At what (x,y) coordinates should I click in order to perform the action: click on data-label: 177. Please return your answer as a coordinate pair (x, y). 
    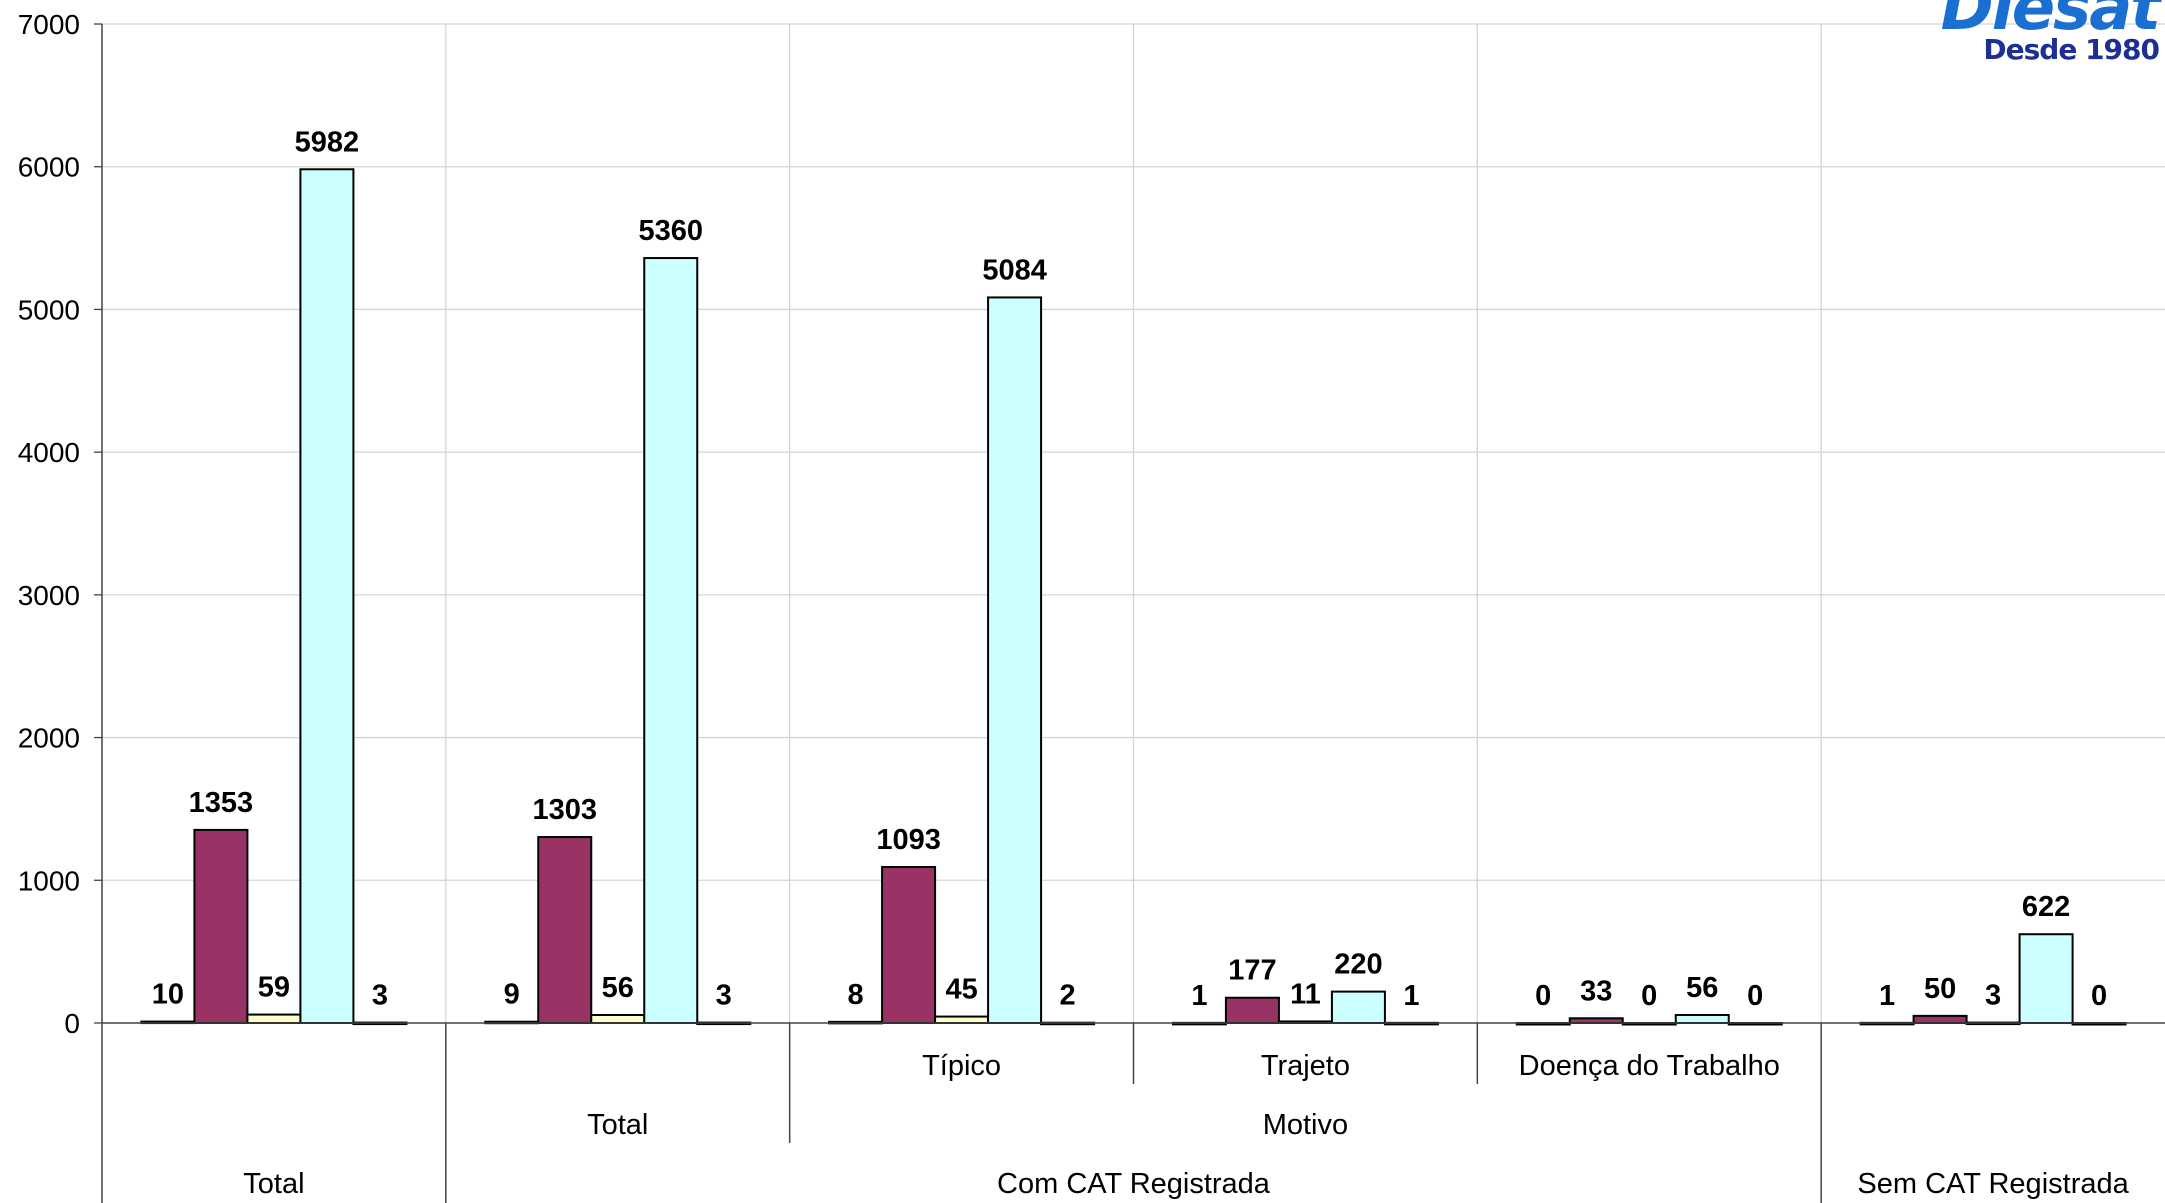
    Looking at the image, I should click on (1252, 971).